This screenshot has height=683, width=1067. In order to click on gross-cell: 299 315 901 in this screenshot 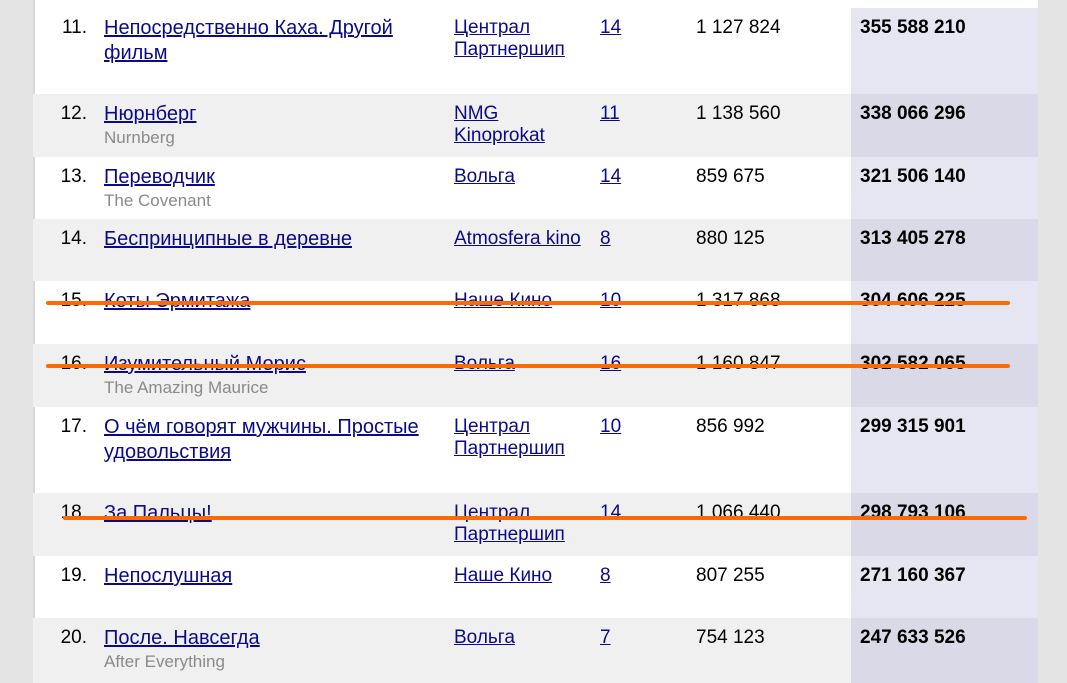, I will do `click(913, 426)`.